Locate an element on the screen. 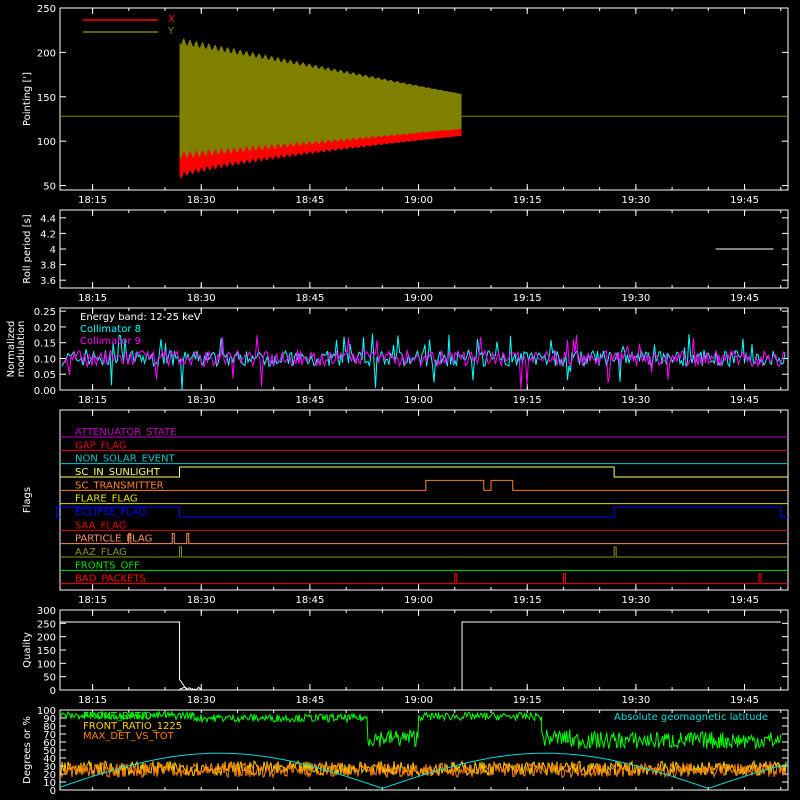 This screenshot has width=800, height=800. flag-label: FRONTS_OFF is located at coordinates (107, 565).